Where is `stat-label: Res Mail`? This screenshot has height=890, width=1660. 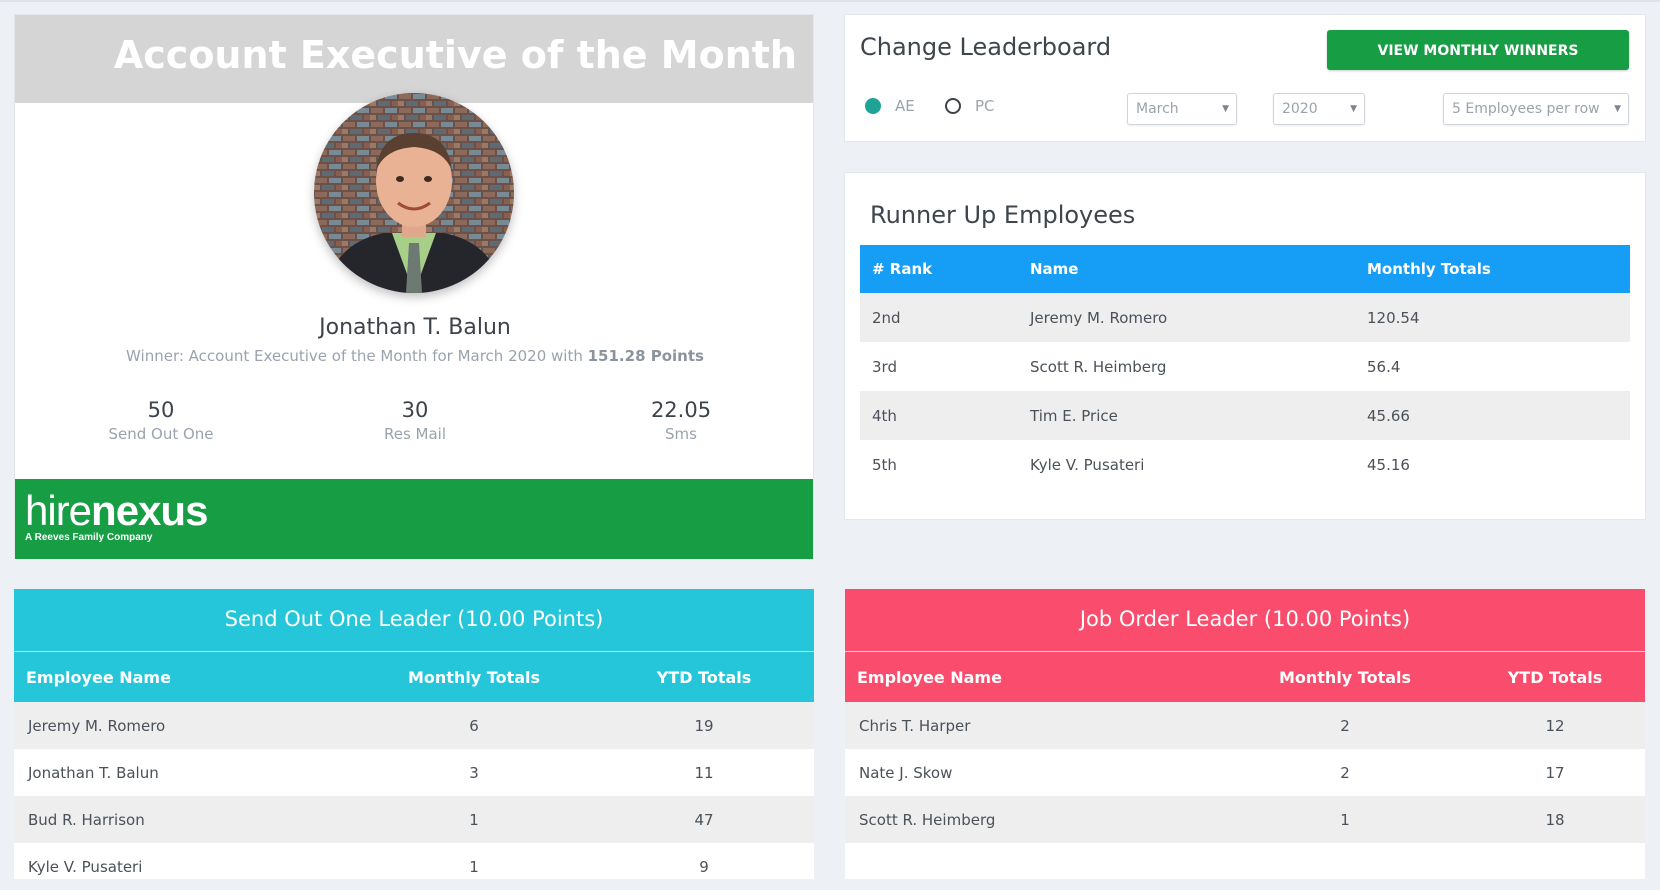 stat-label: Res Mail is located at coordinates (415, 434).